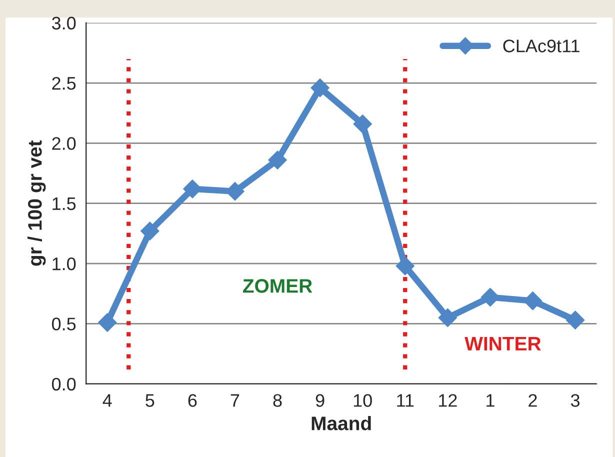 The height and width of the screenshot is (457, 615). Describe the element at coordinates (64, 203) in the screenshot. I see `y-tick-label: 1.5` at that location.